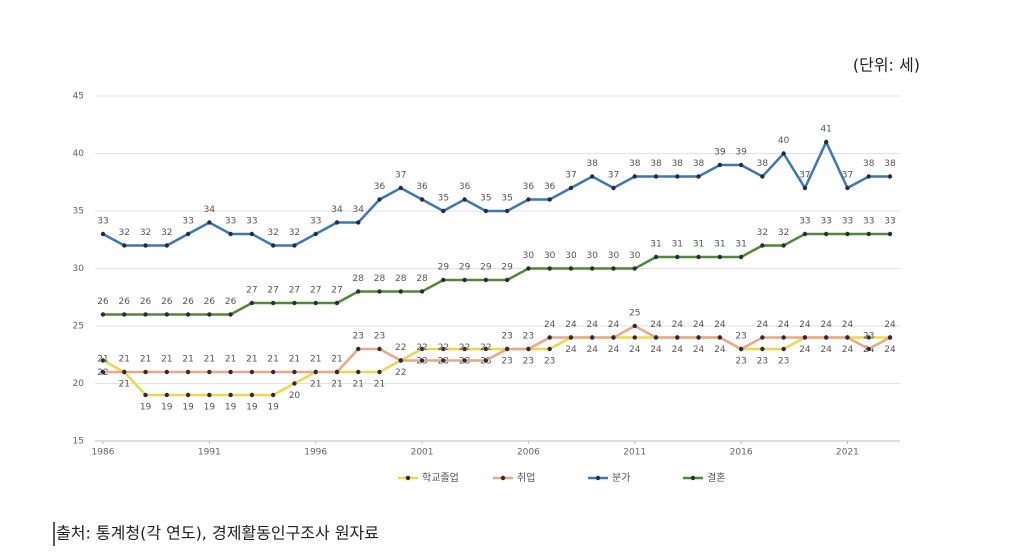  Describe the element at coordinates (337, 210) in the screenshot. I see `data-label: 34` at that location.